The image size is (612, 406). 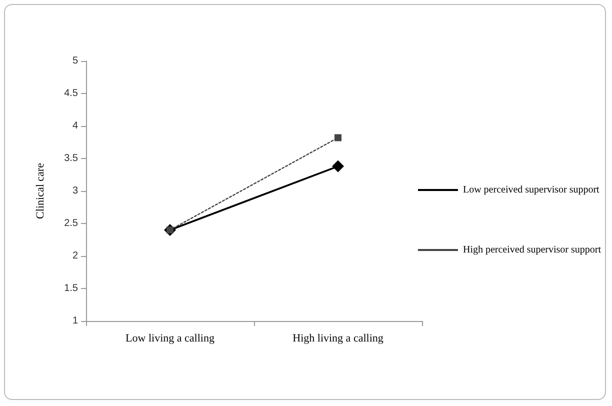 I want to click on y-tick-label: 1.5, so click(x=71, y=288).